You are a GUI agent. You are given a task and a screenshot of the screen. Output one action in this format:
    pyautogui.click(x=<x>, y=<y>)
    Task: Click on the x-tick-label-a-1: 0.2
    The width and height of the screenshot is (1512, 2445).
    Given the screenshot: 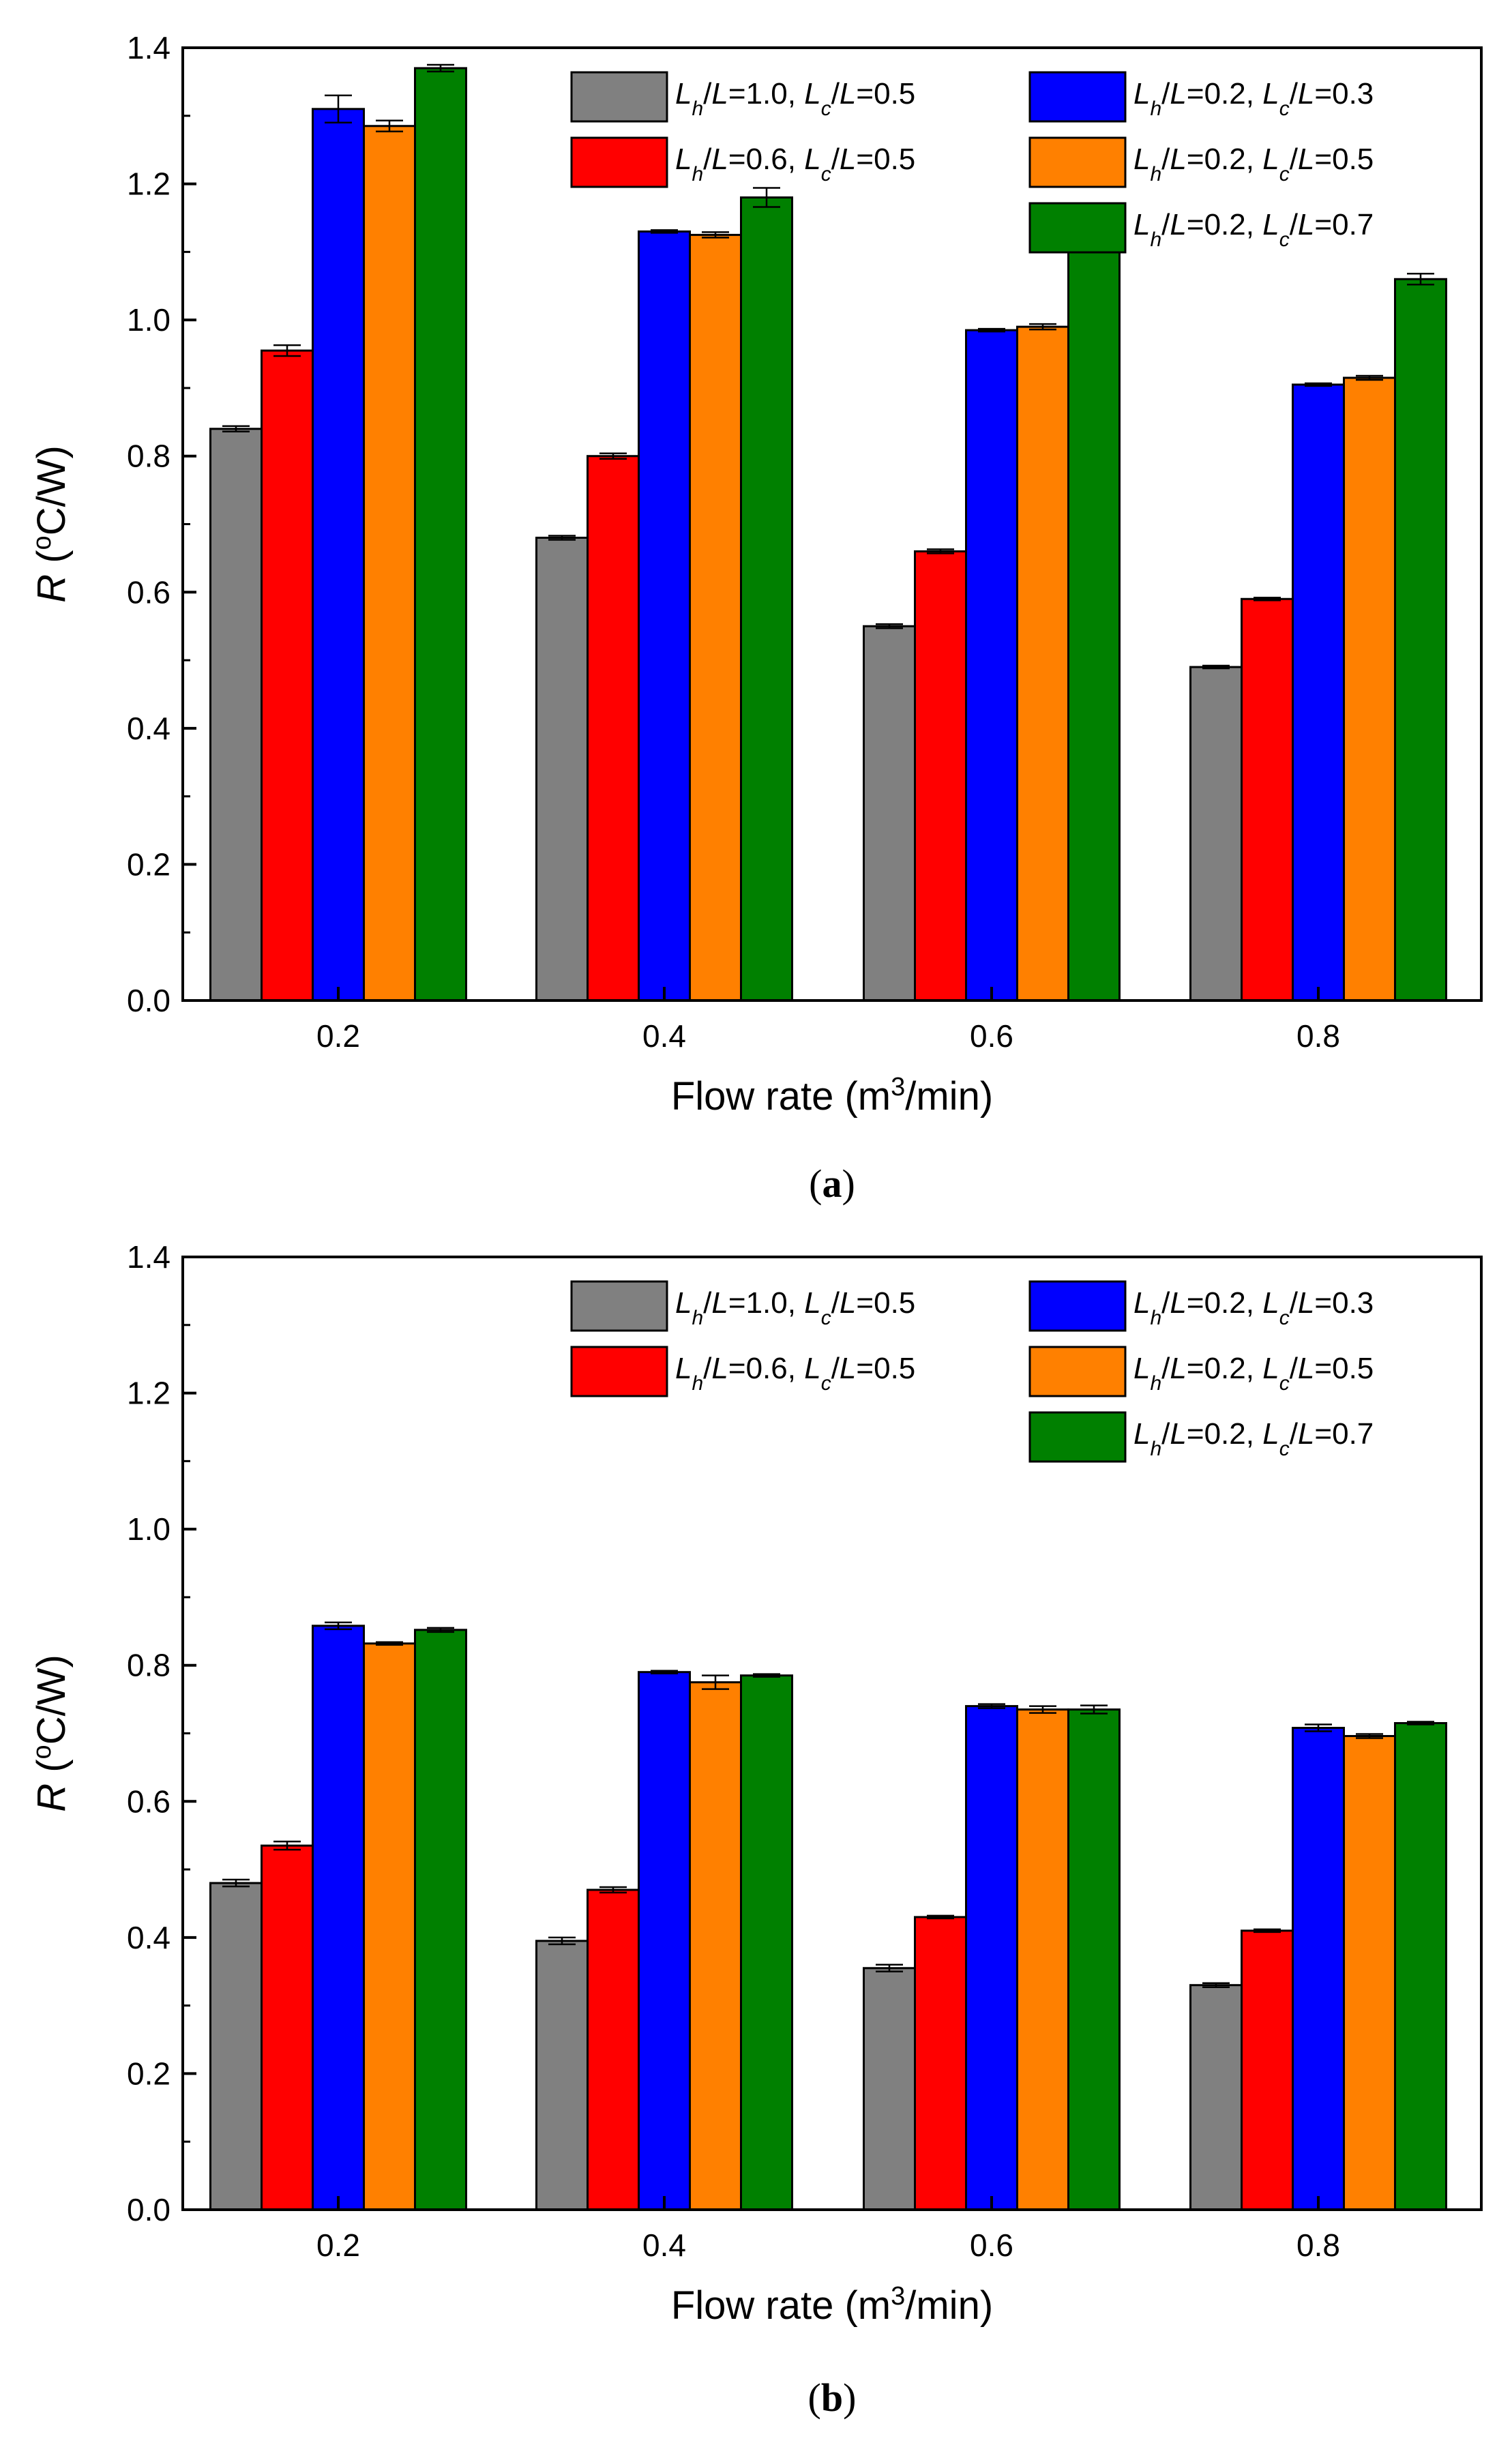 What is the action you would take?
    pyautogui.click(x=338, y=1036)
    